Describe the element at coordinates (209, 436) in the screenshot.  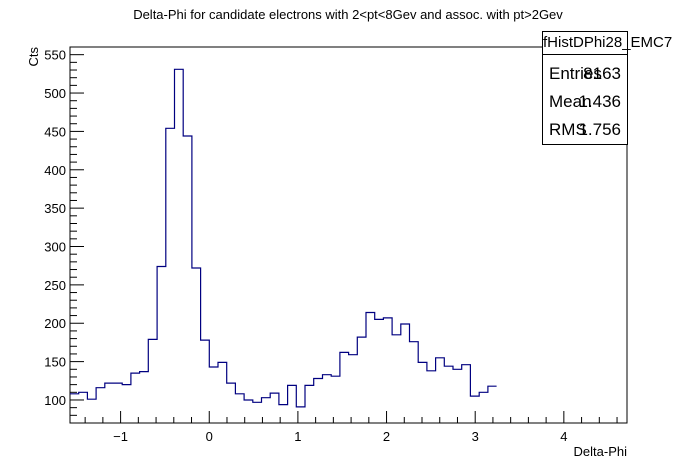
I see `x-tick-label: 0` at that location.